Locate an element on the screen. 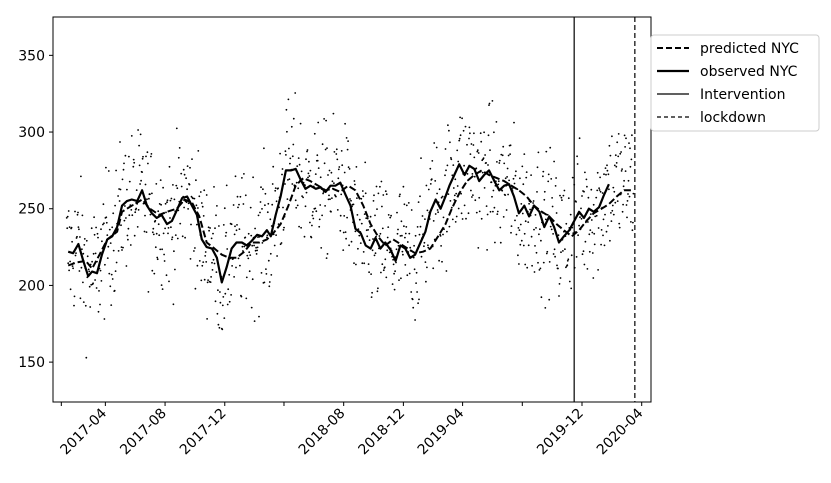 This screenshot has height=483, width=831. x-tick-label: 2018-08 is located at coordinates (322, 432).